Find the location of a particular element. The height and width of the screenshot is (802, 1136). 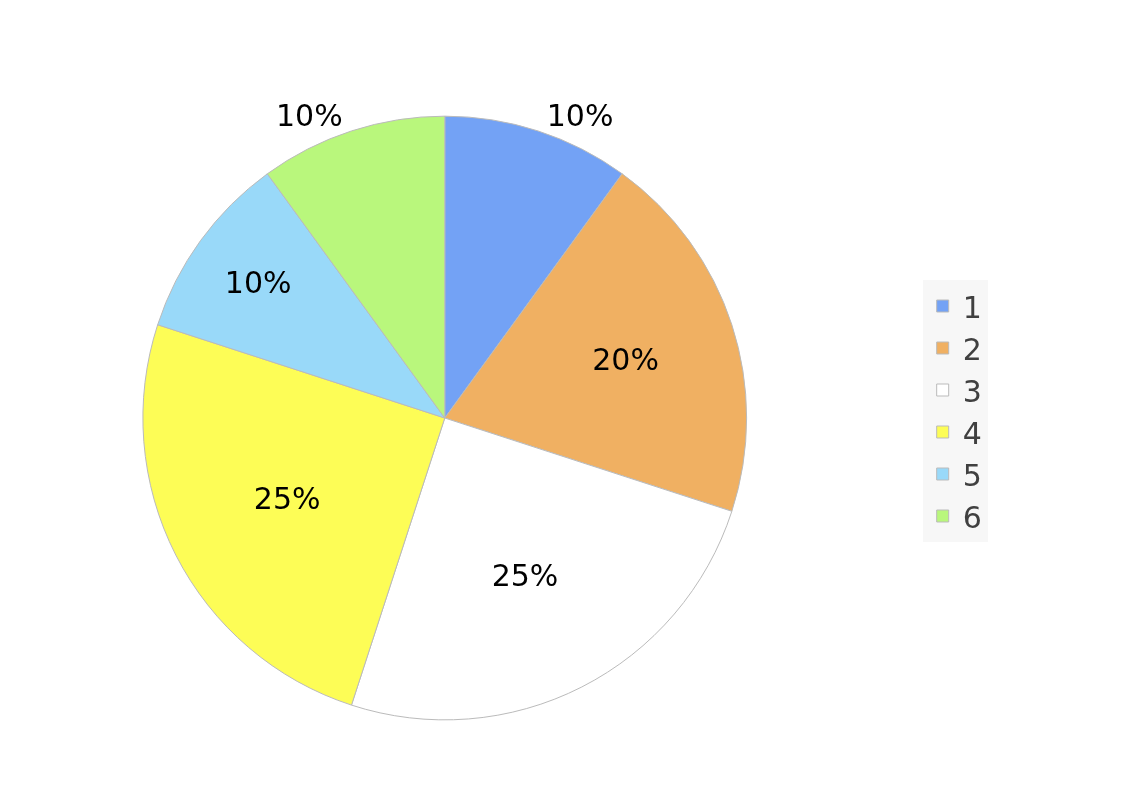

legend-label: 6 is located at coordinates (972, 517).